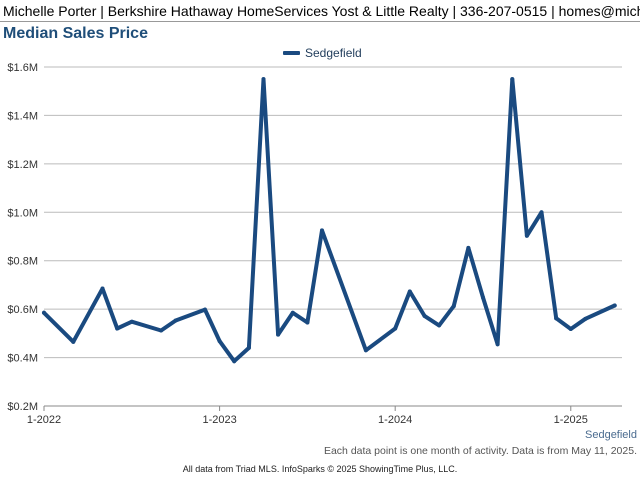  I want to click on y-tick-label: $1.2M, so click(22, 165).